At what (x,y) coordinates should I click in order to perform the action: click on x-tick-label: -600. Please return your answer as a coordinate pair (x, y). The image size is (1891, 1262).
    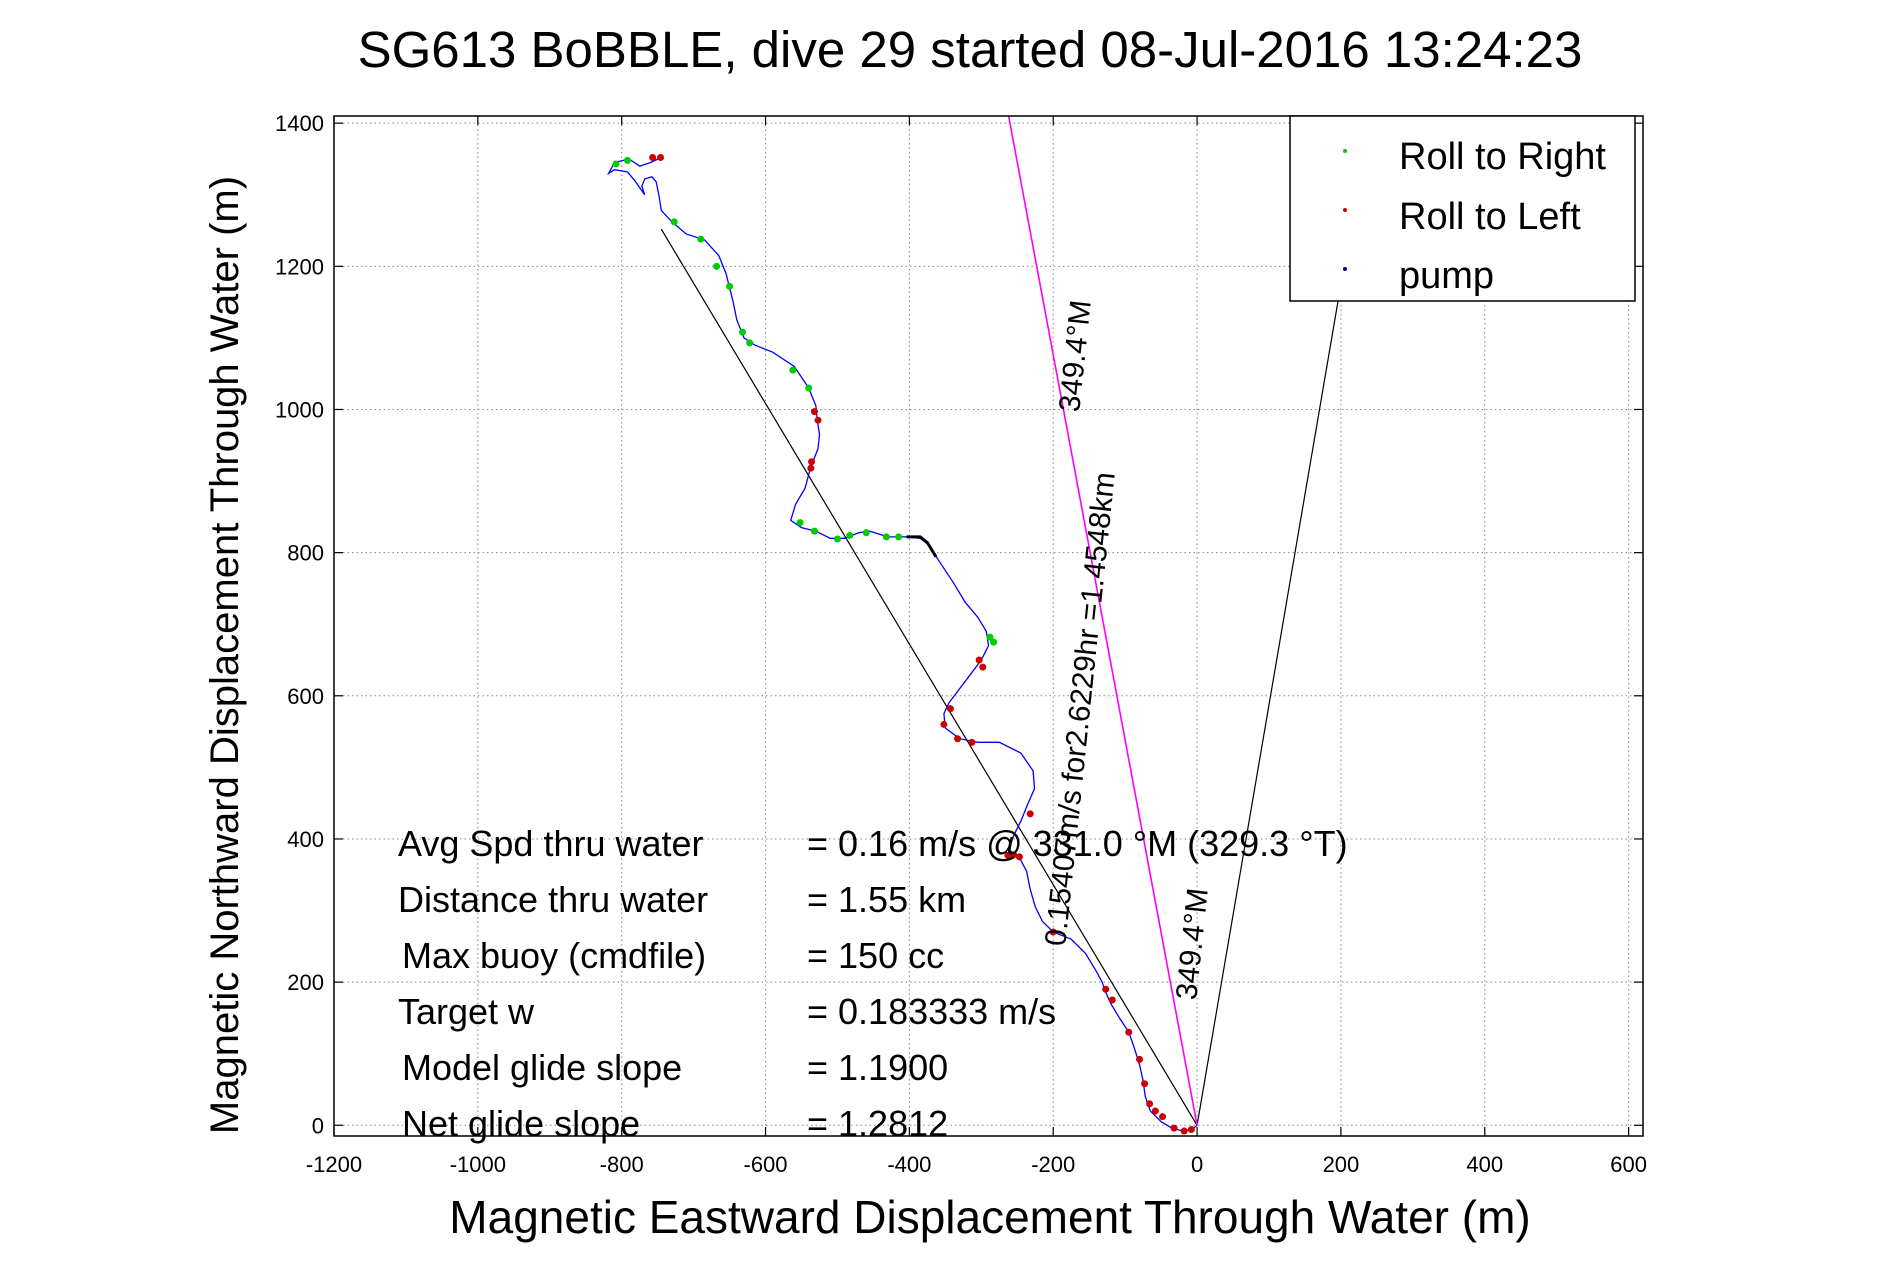
    Looking at the image, I should click on (766, 1164).